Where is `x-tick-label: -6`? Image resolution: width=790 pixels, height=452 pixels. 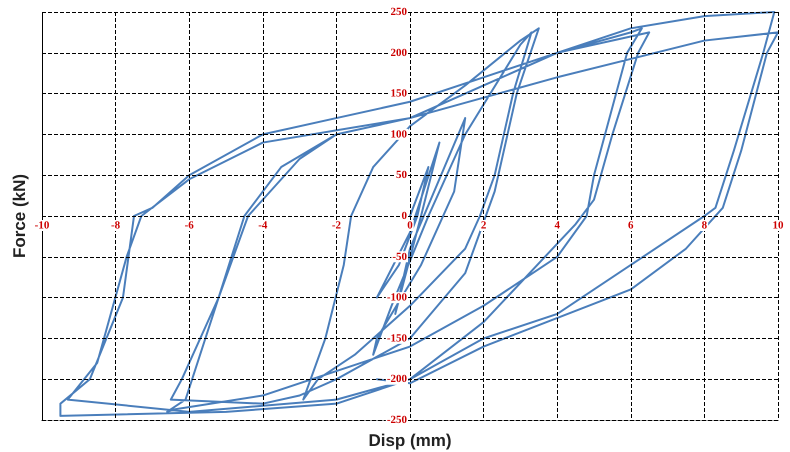
x-tick-label: -6 is located at coordinates (189, 226).